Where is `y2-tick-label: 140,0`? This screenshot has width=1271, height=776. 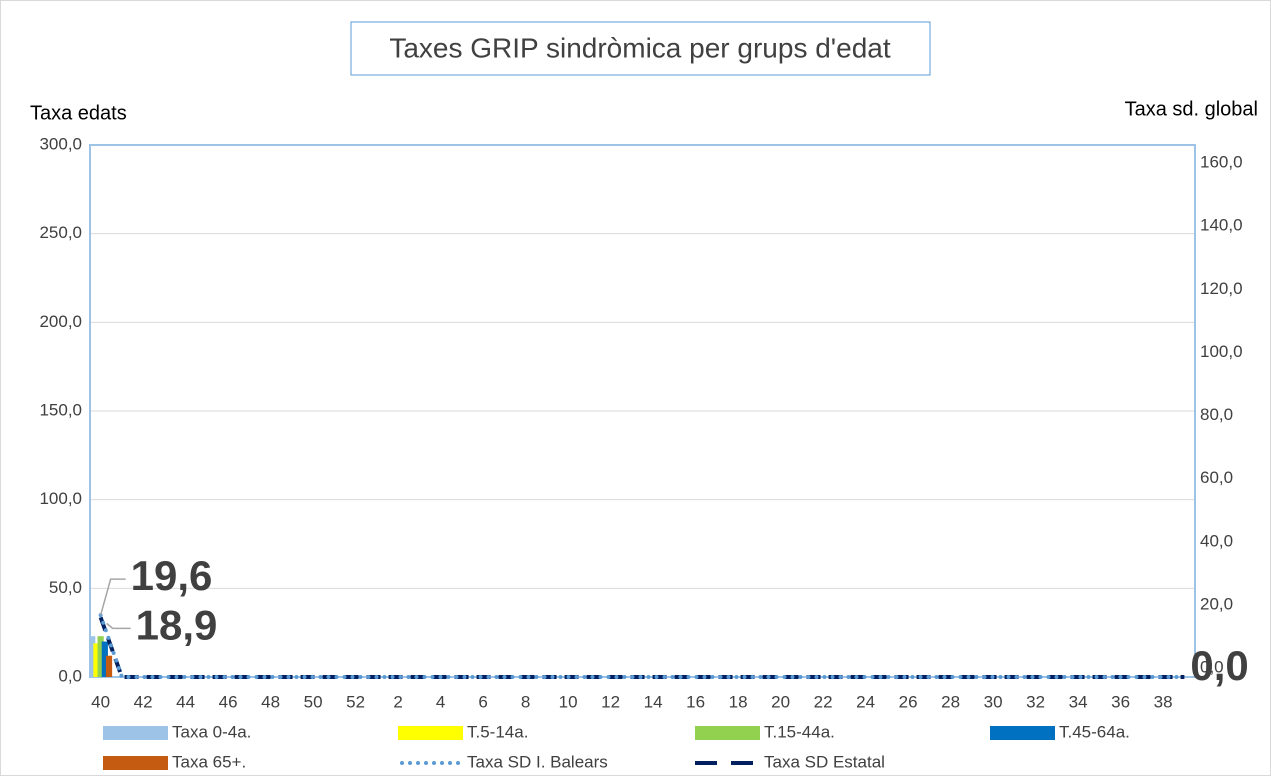 y2-tick-label: 140,0 is located at coordinates (1221, 225).